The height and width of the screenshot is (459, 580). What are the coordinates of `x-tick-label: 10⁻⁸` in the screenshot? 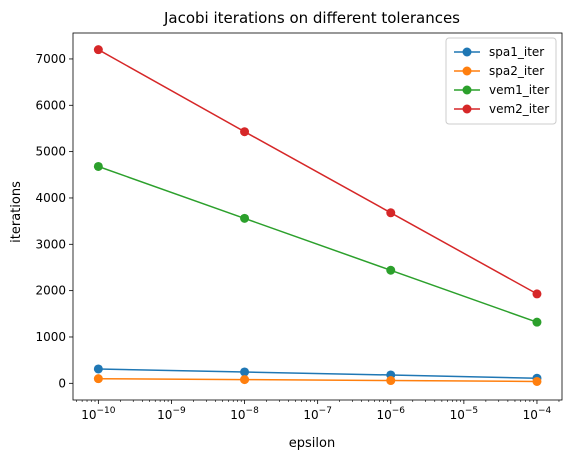 It's located at (244, 414).